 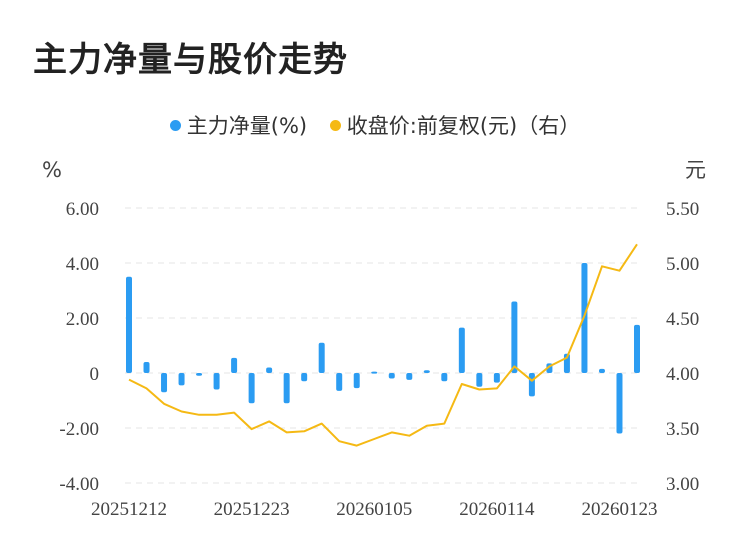 What do you see at coordinates (682, 484) in the screenshot?
I see `y-right-tick-label: 3.00` at bounding box center [682, 484].